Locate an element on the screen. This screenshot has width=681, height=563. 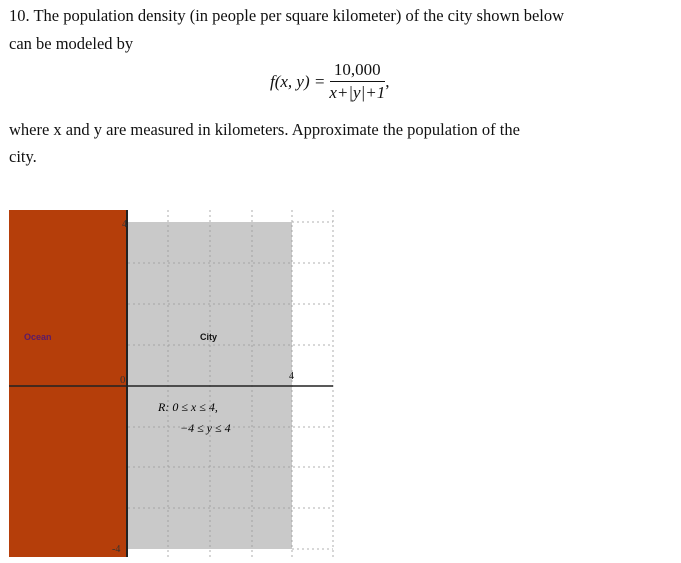
density-formula: f(x, y) = 10,000 x+|y|+1 , is located at coordinates (330, 81).